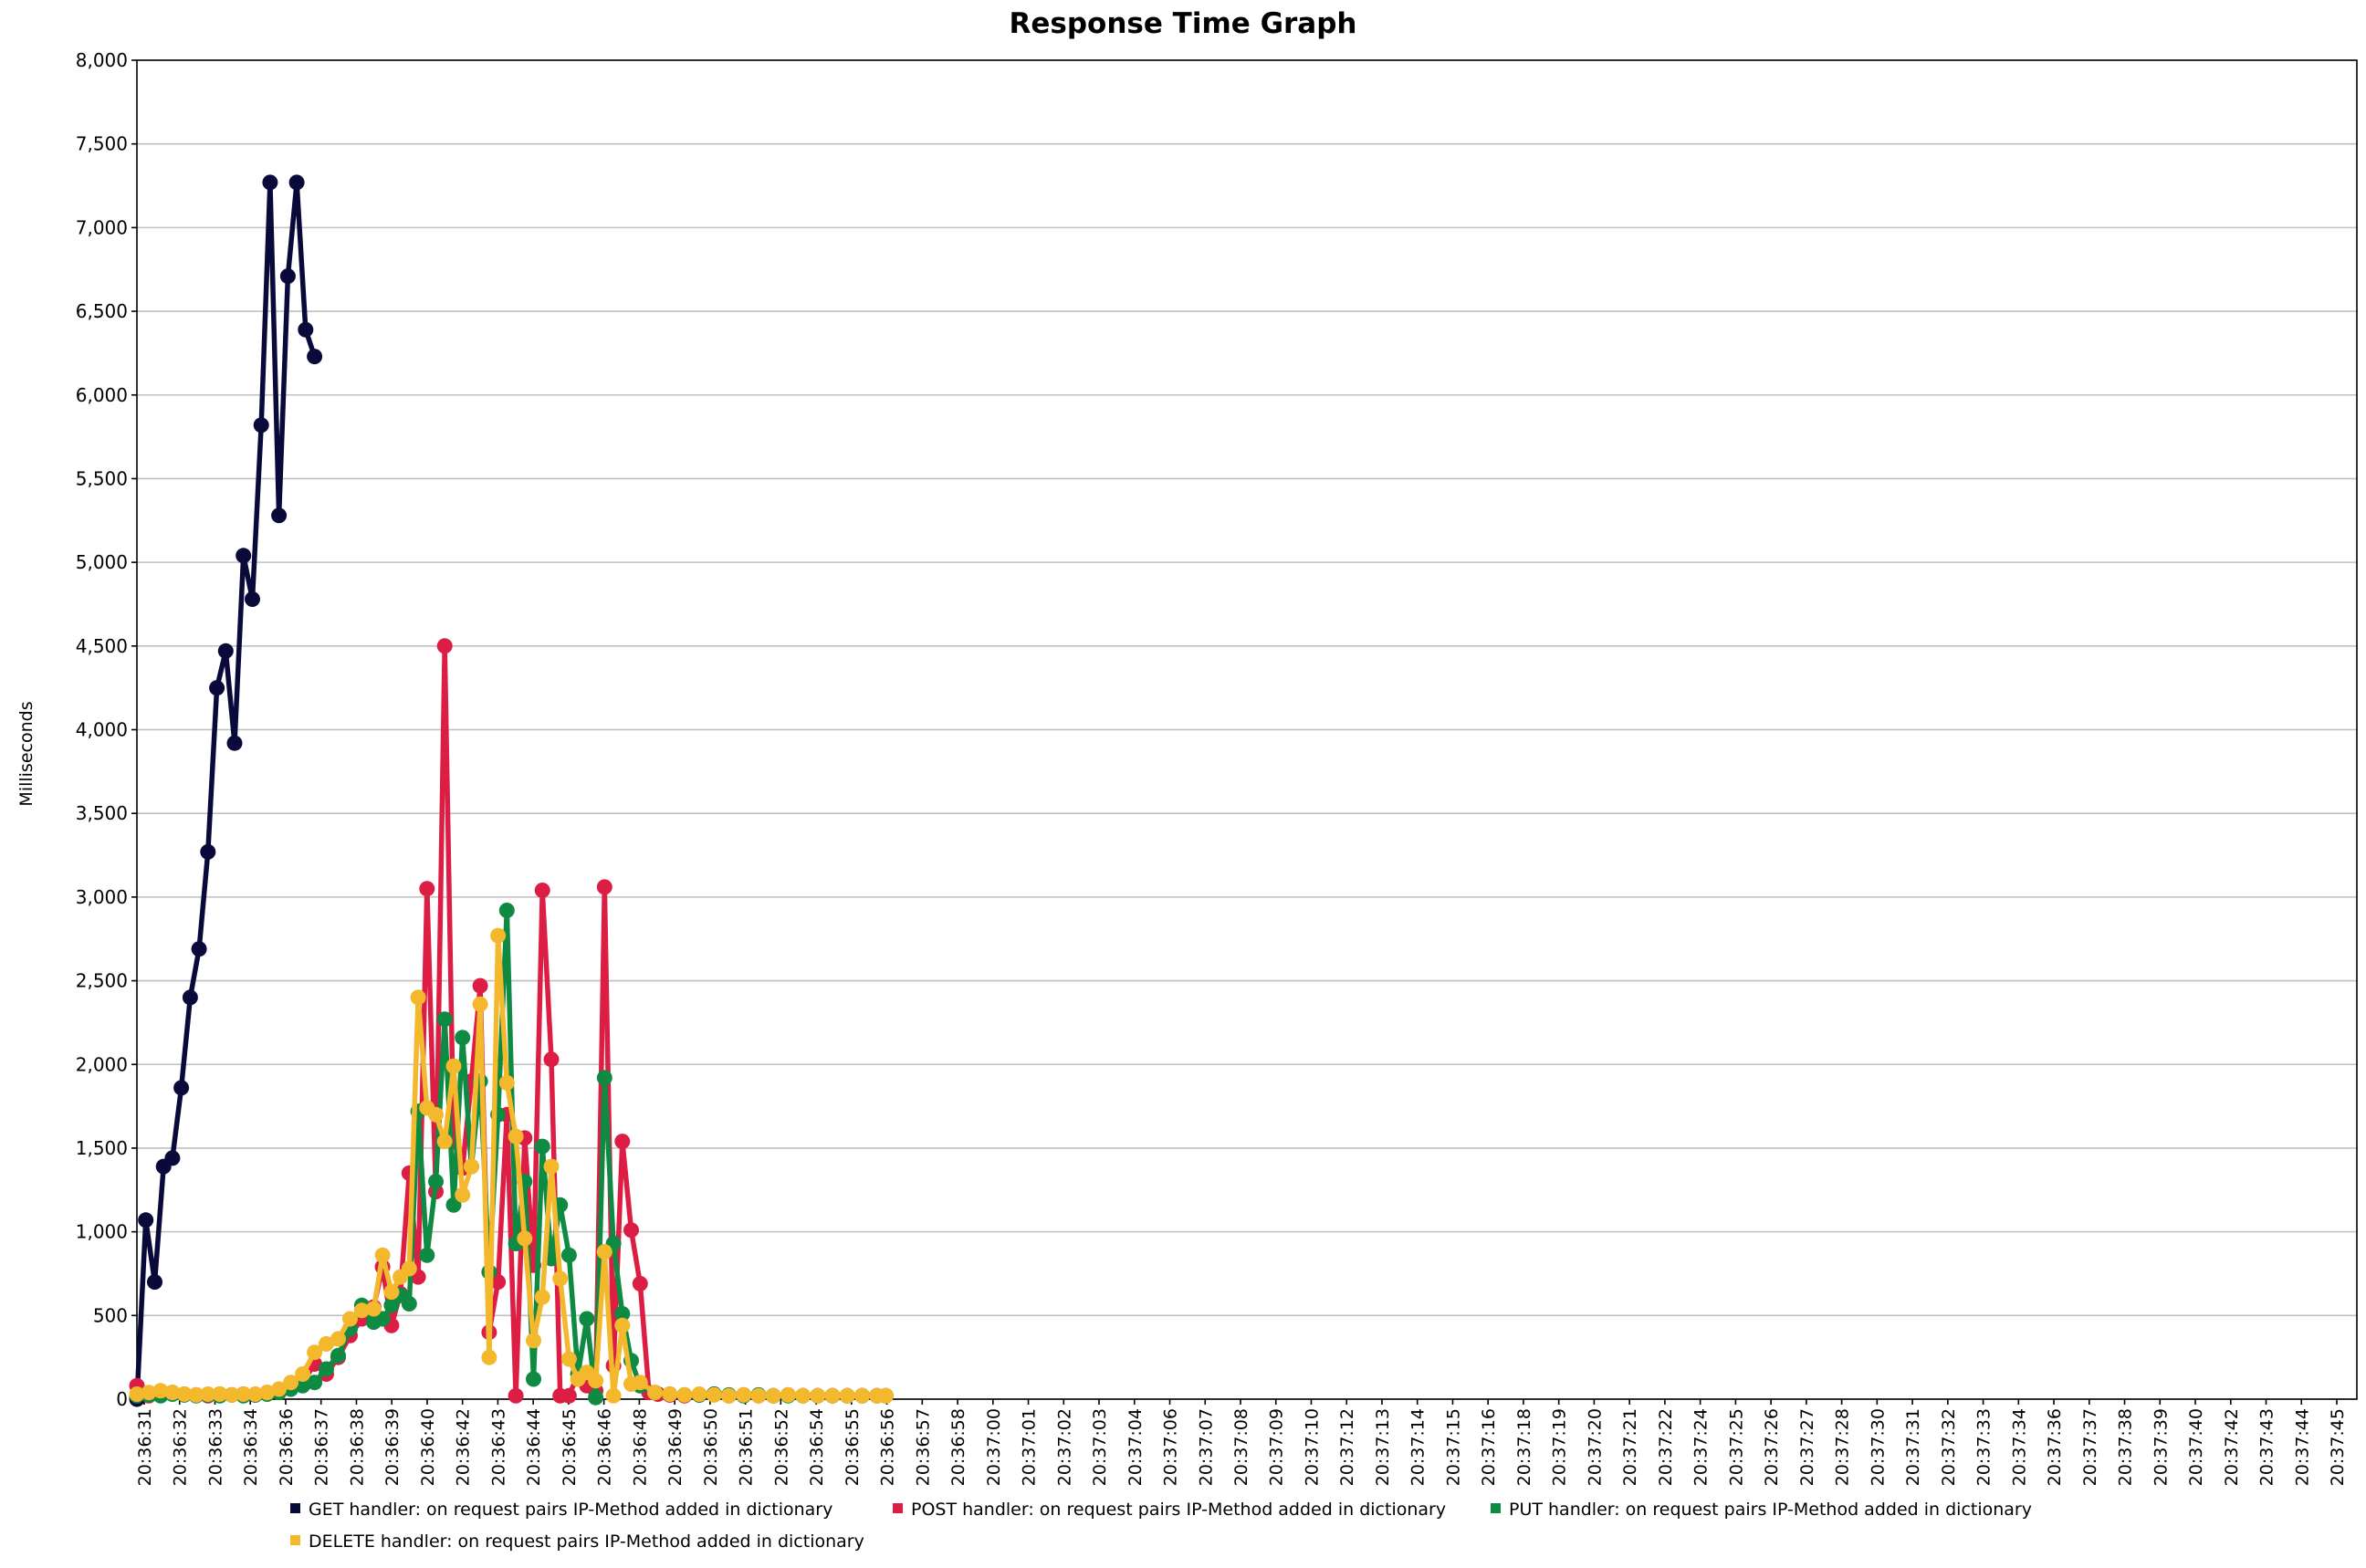  Describe the element at coordinates (534, 1447) in the screenshot. I see `x-tick-label: 20:36:44` at that location.